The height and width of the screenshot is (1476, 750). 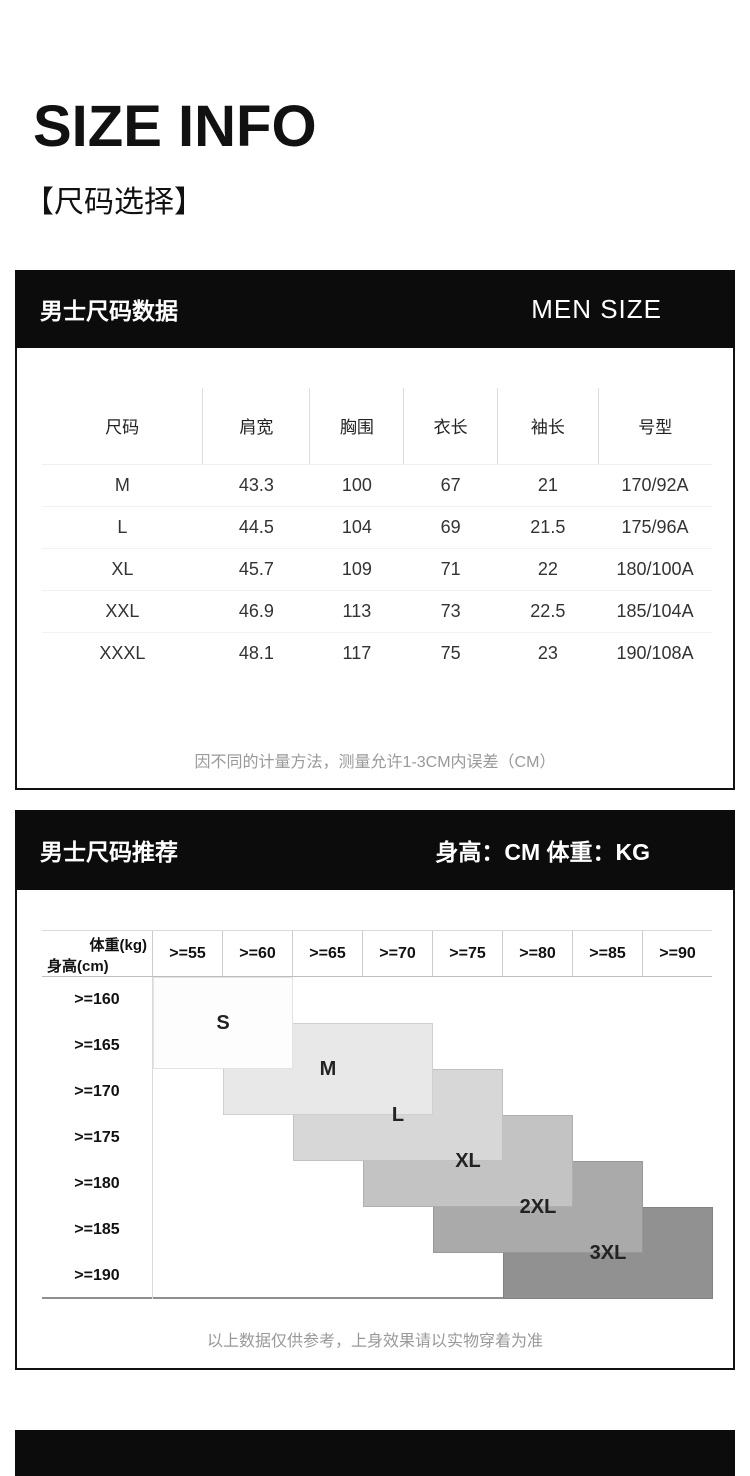 What do you see at coordinates (375, 762) in the screenshot?
I see `measurement-note: 因不同的计量方法，测量允许1-3CM内误差（CM）` at bounding box center [375, 762].